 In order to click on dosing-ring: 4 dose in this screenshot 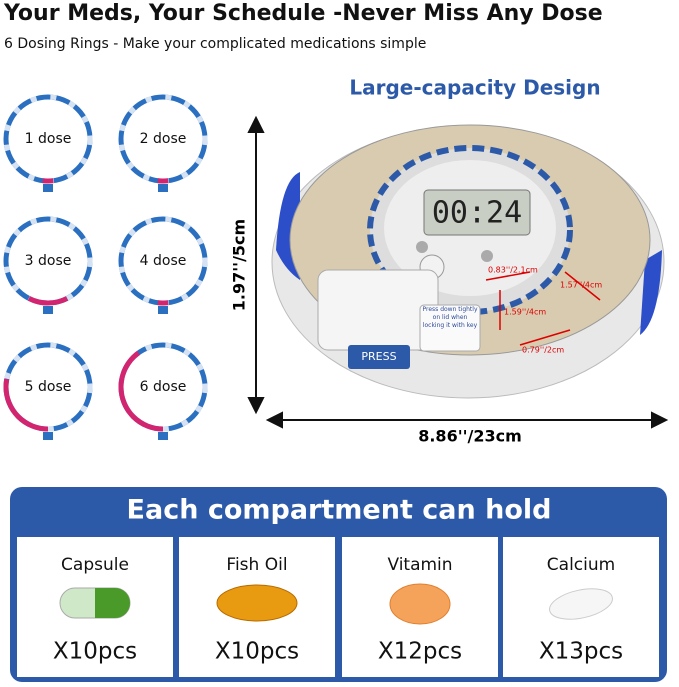, I will do `click(163, 265)`.